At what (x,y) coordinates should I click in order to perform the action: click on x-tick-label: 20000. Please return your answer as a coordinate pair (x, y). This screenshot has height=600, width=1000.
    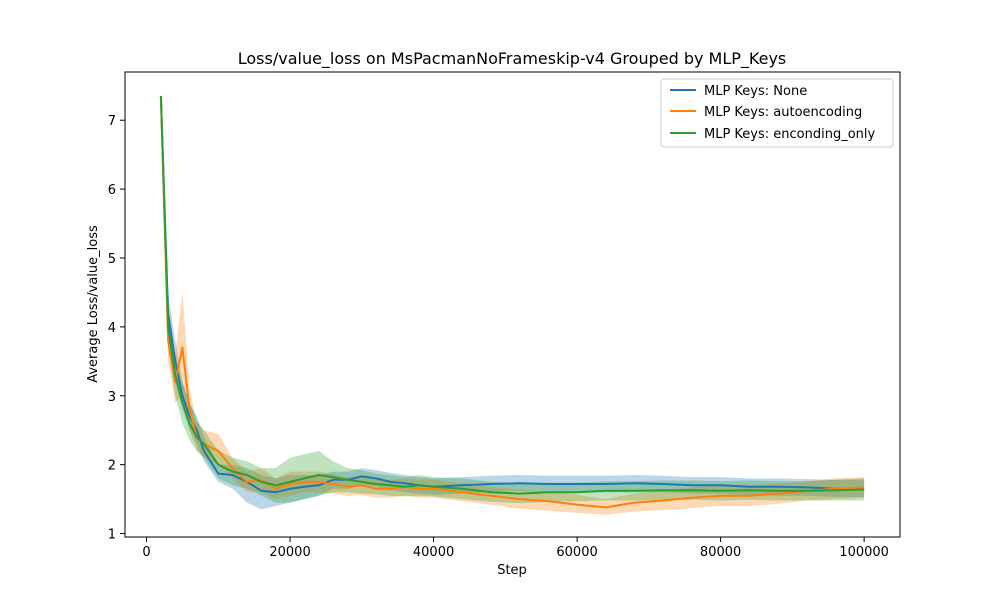
    Looking at the image, I should click on (289, 552).